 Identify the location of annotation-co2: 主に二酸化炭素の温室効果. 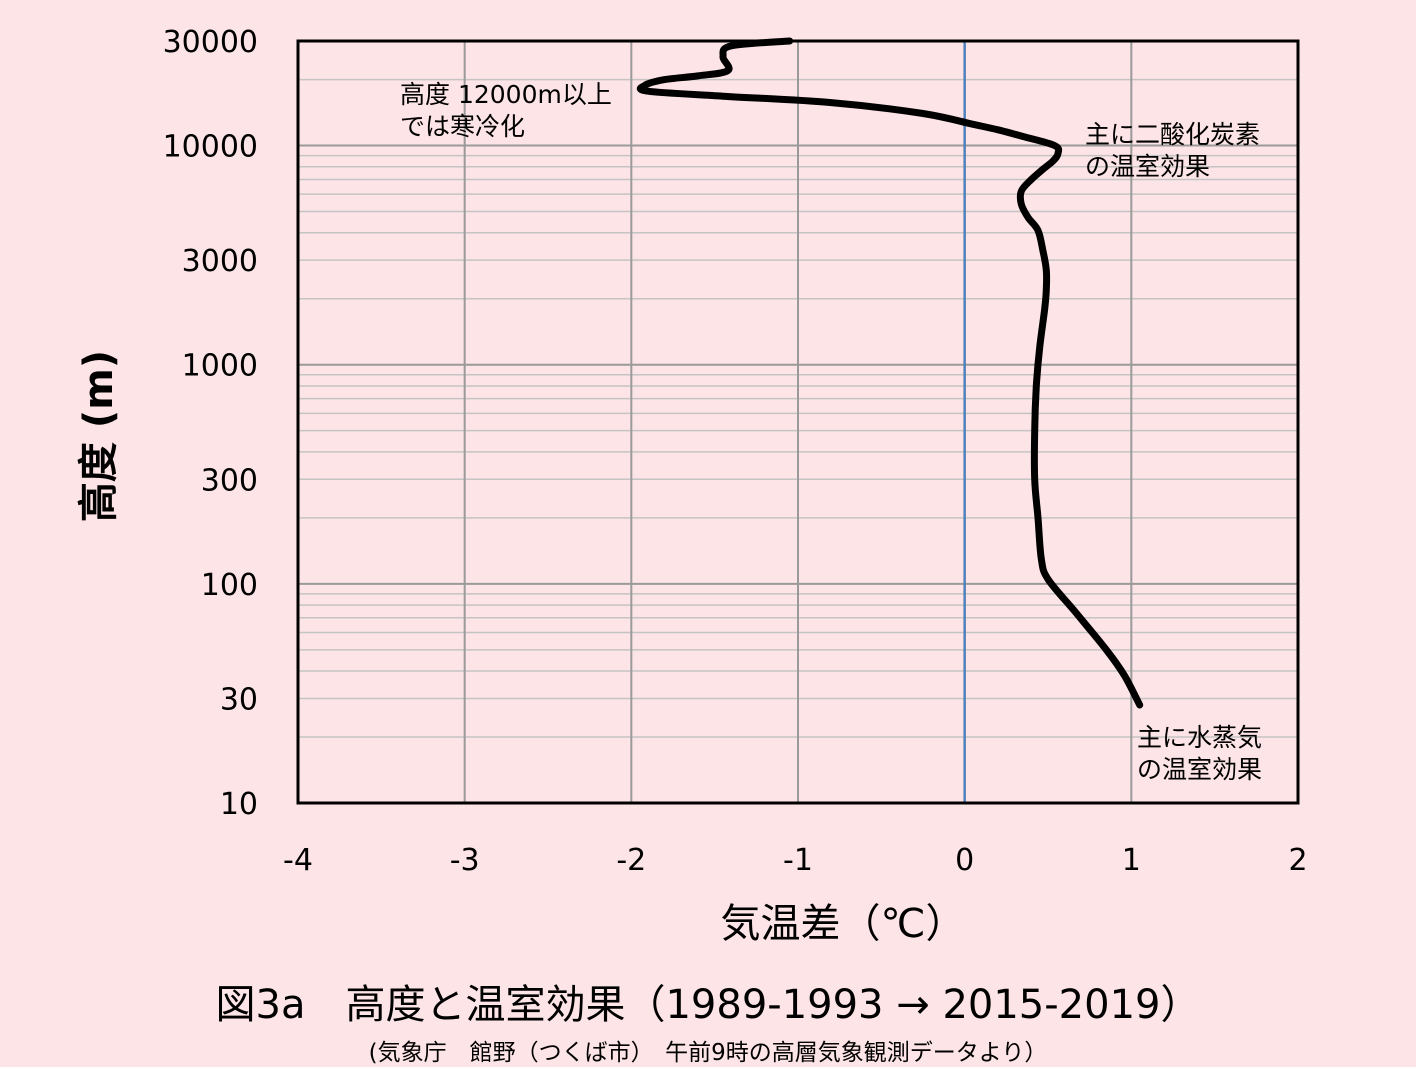
(1172, 150).